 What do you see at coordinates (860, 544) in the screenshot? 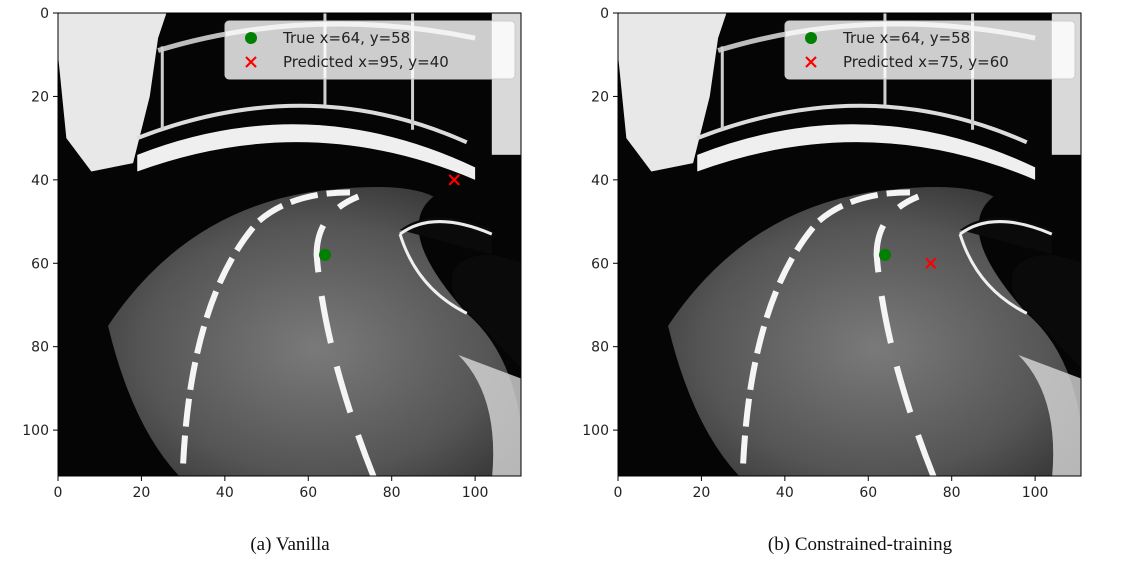
I see `caption-constrained-training: (b) Constrained-training` at bounding box center [860, 544].